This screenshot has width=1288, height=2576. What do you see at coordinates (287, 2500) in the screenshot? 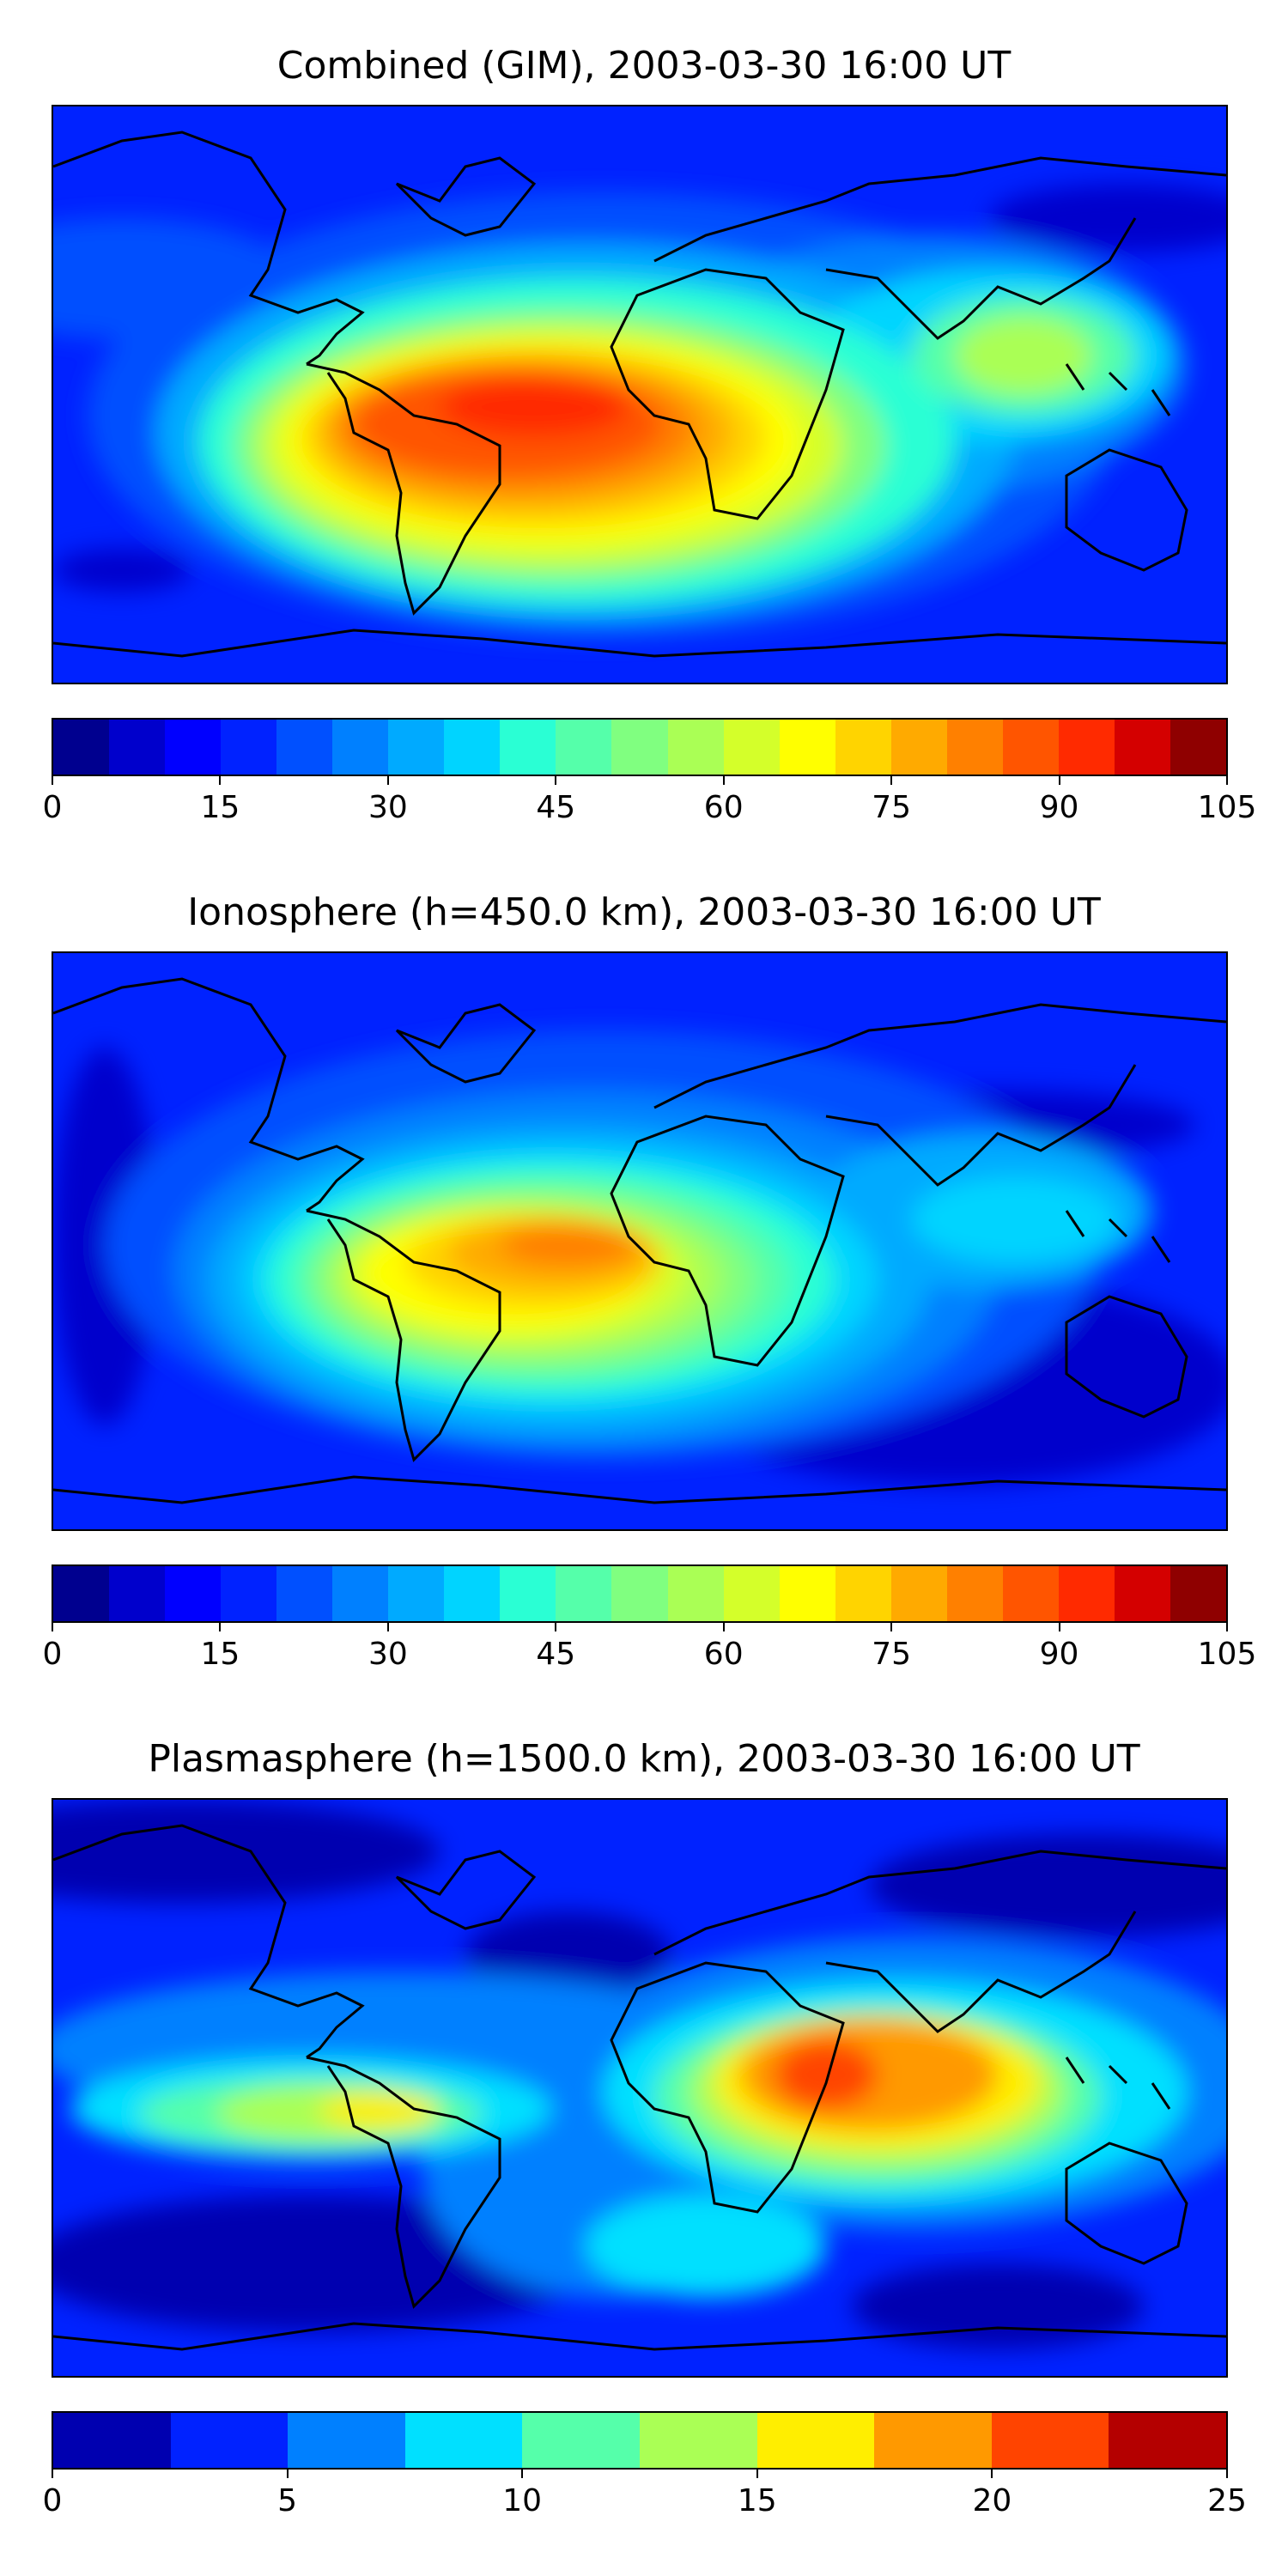
I see `colorbar-tick-label: 5` at bounding box center [287, 2500].